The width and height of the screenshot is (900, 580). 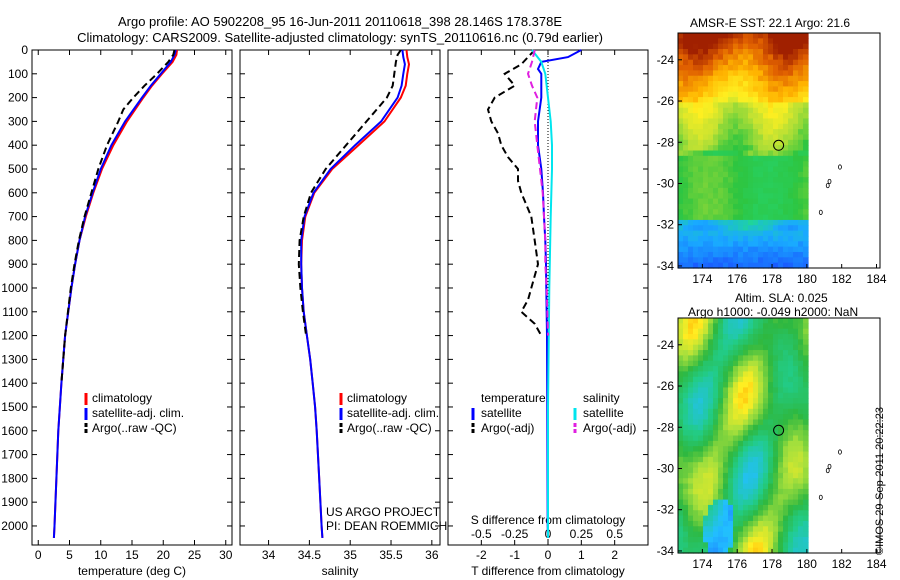 What do you see at coordinates (614, 534) in the screenshot?
I see `diff-top-tick-label: 0.5` at bounding box center [614, 534].